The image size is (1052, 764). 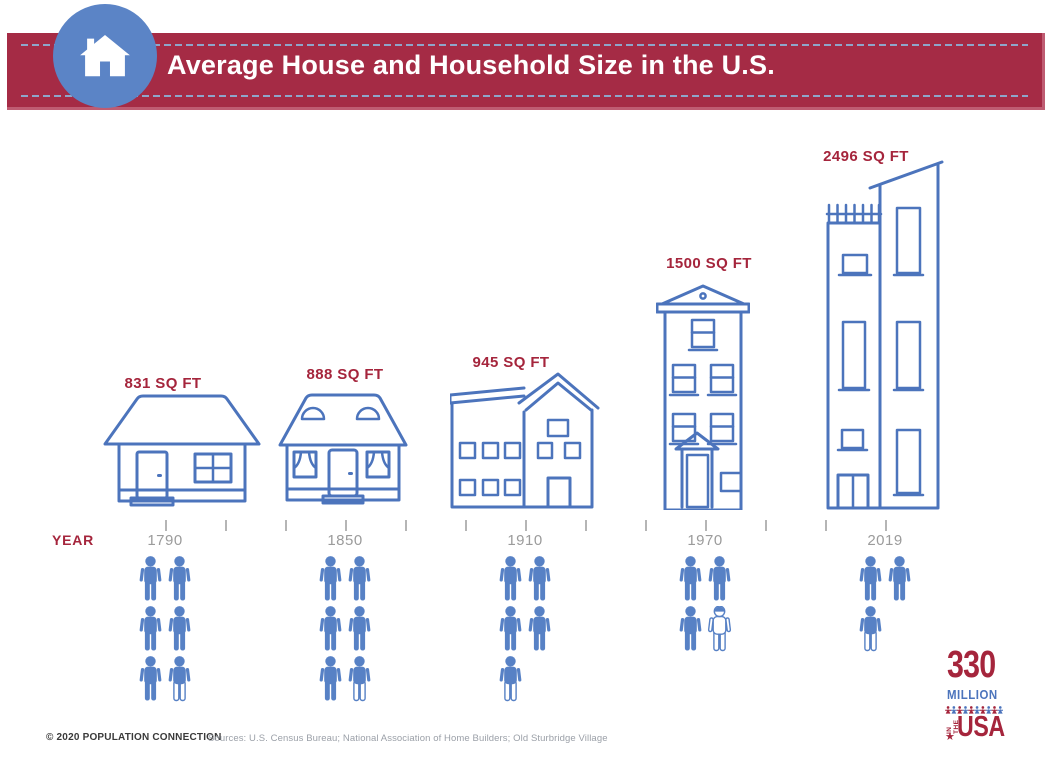 I want to click on logo-number: 330, so click(x=971, y=665).